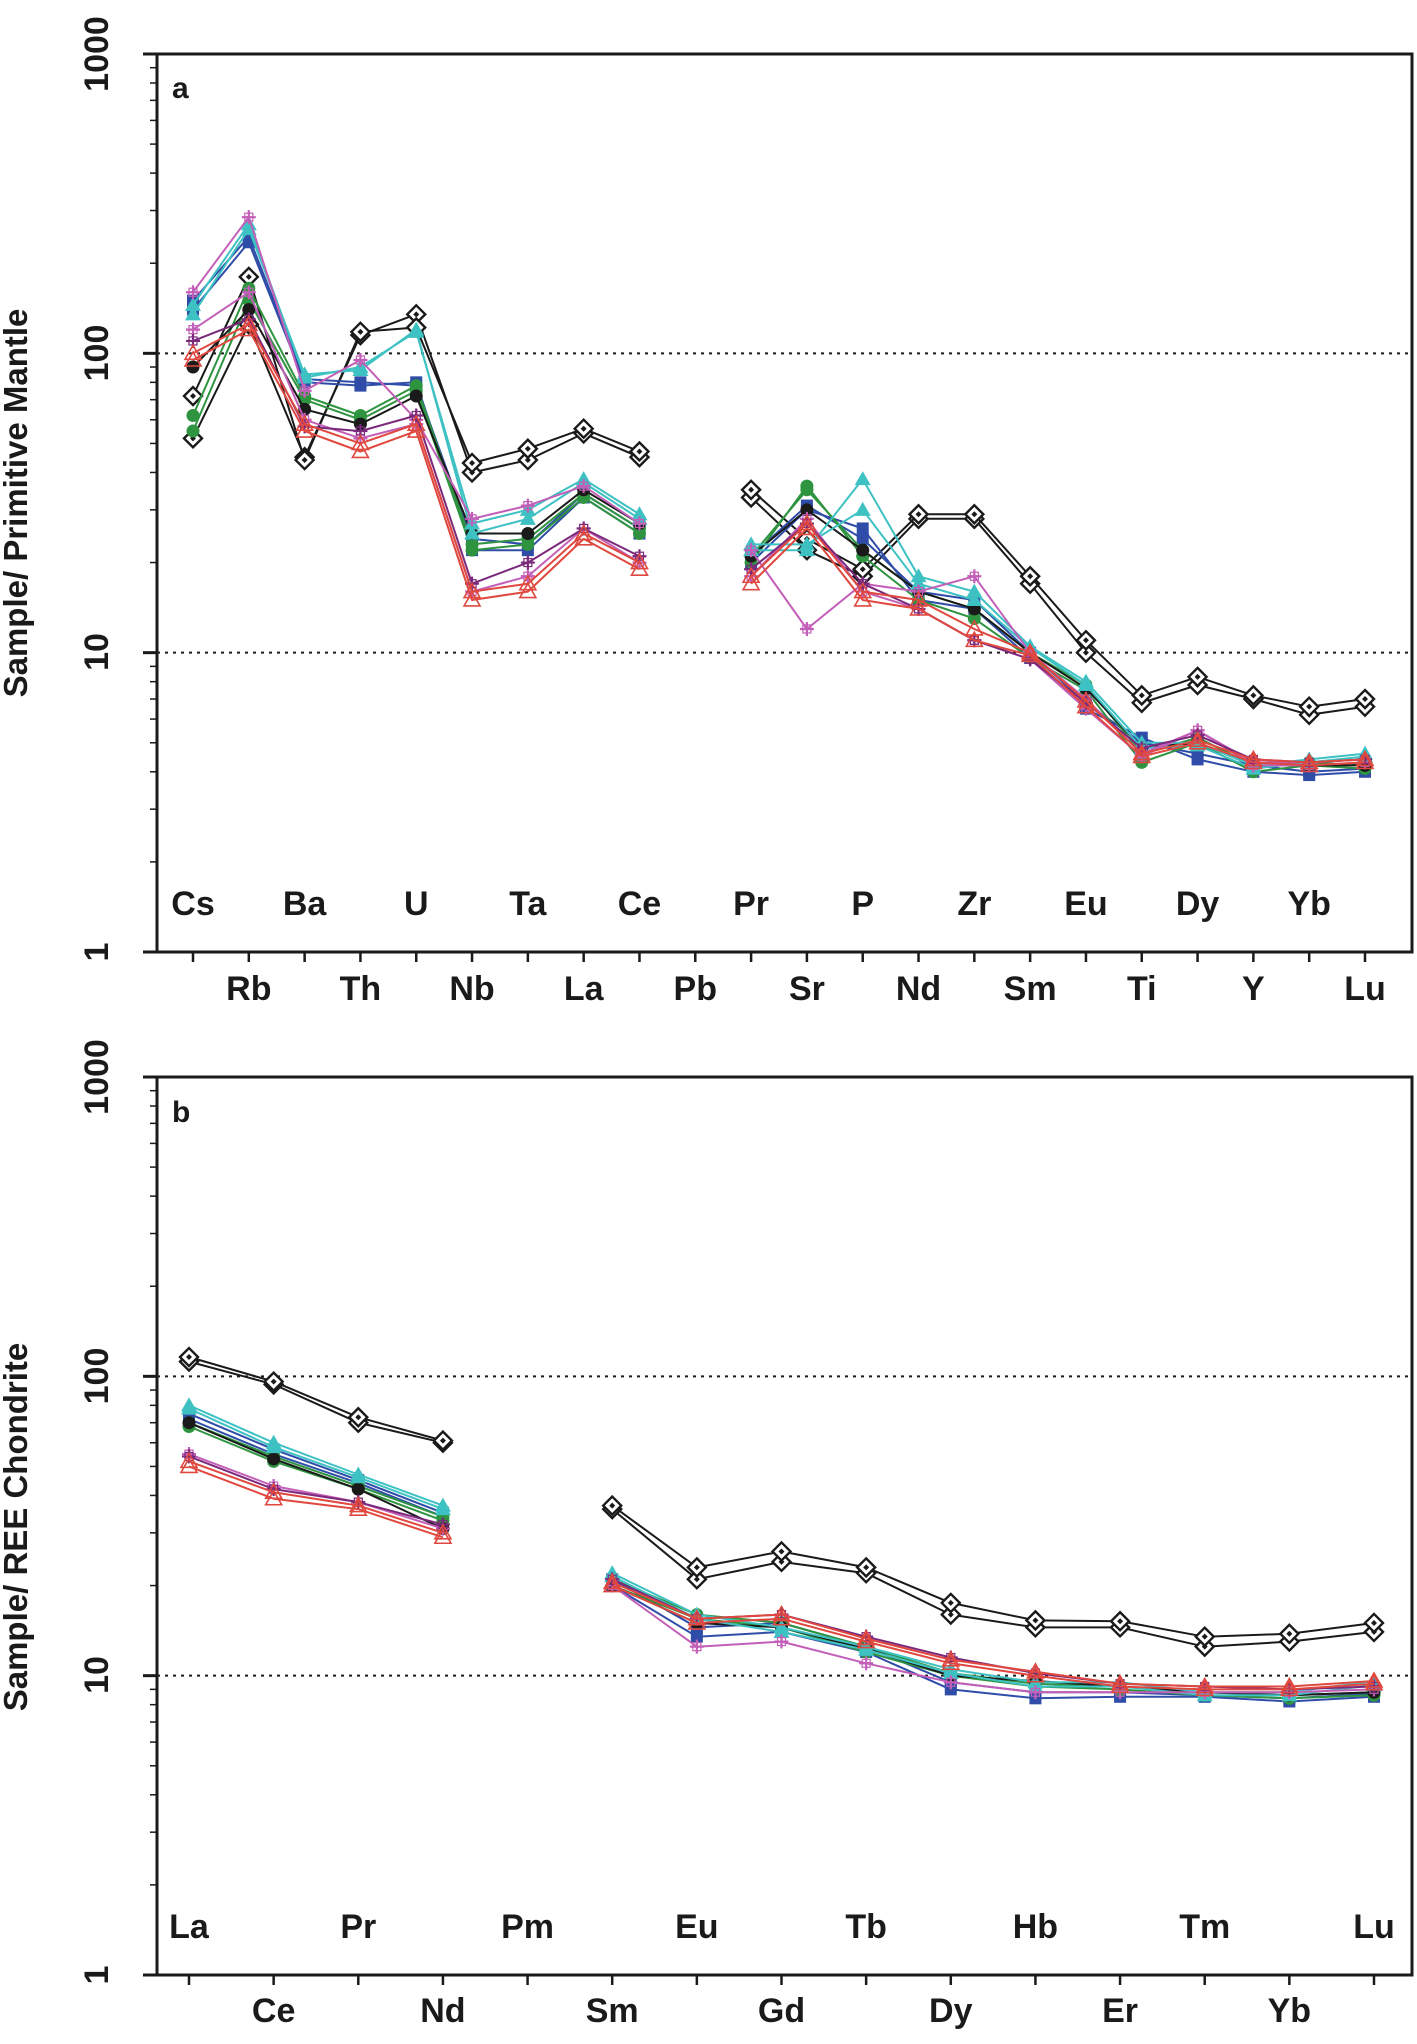  I want to click on x-tick-label: Pm, so click(527, 1927).